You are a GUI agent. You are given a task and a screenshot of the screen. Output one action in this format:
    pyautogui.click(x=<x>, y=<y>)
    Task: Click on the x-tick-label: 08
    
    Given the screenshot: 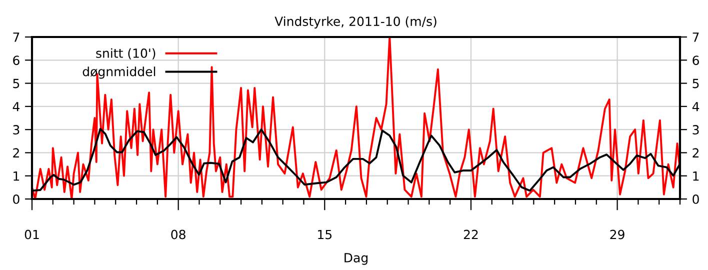 What is the action you would take?
    pyautogui.click(x=178, y=235)
    